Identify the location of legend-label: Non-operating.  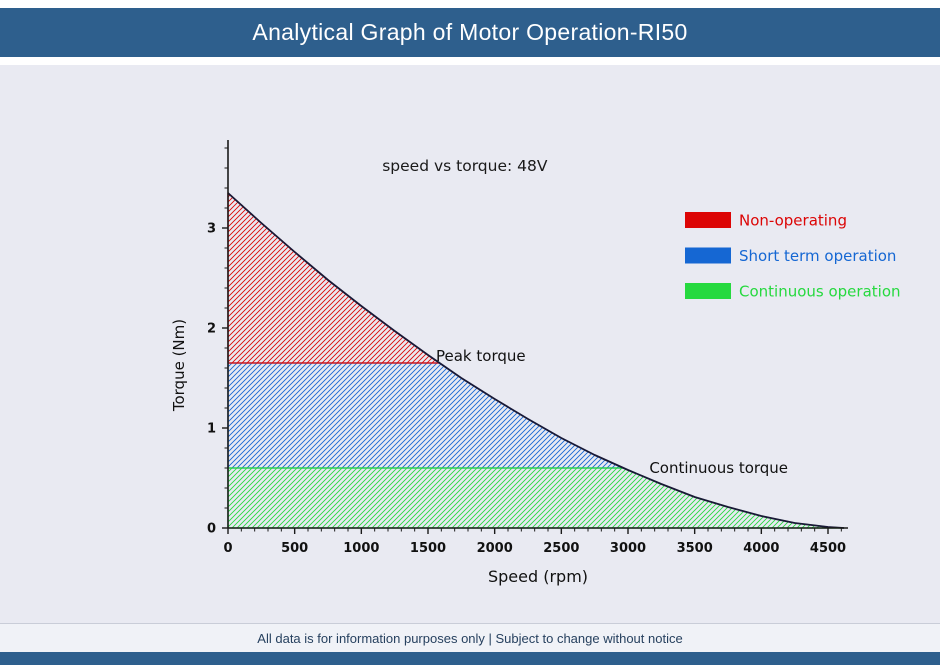
(793, 221).